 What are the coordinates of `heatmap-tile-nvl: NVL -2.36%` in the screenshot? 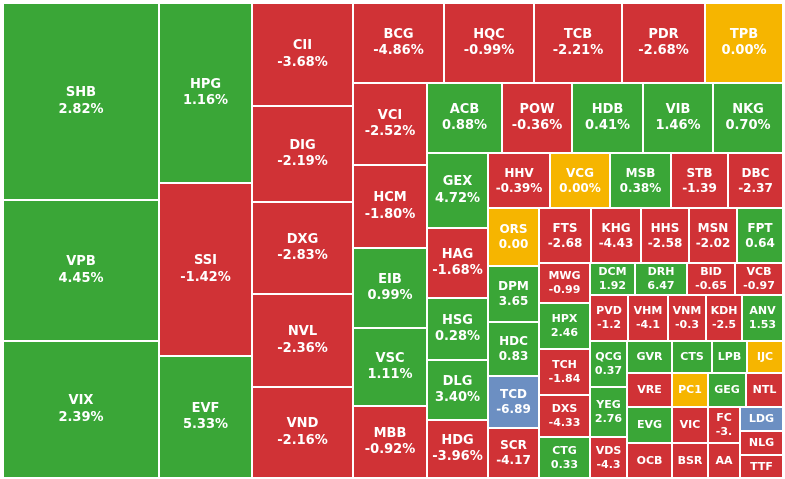 It's located at (302, 340).